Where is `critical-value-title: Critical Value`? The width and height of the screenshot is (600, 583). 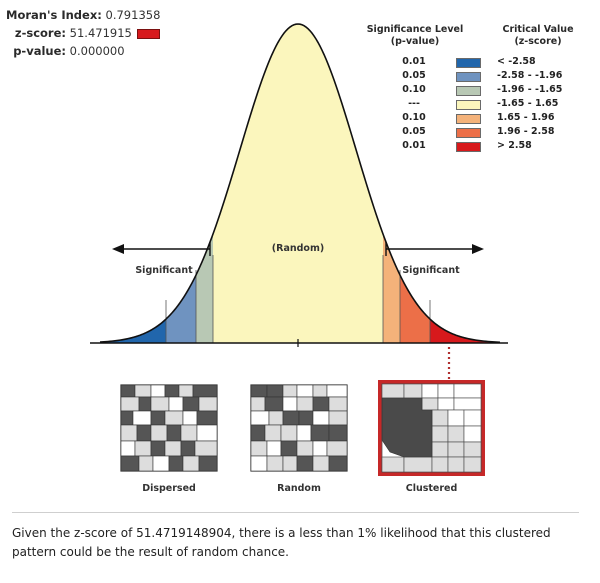 critical-value-title: Critical Value is located at coordinates (538, 29).